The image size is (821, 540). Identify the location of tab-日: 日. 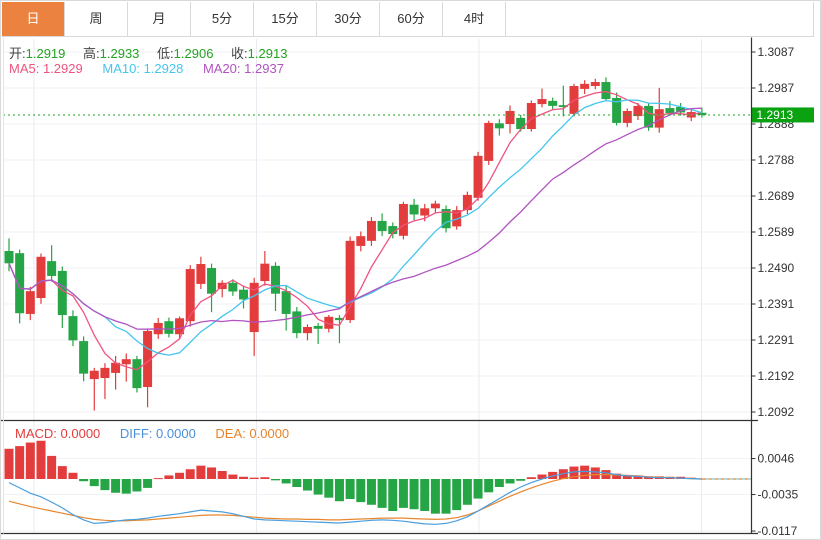
(33, 19).